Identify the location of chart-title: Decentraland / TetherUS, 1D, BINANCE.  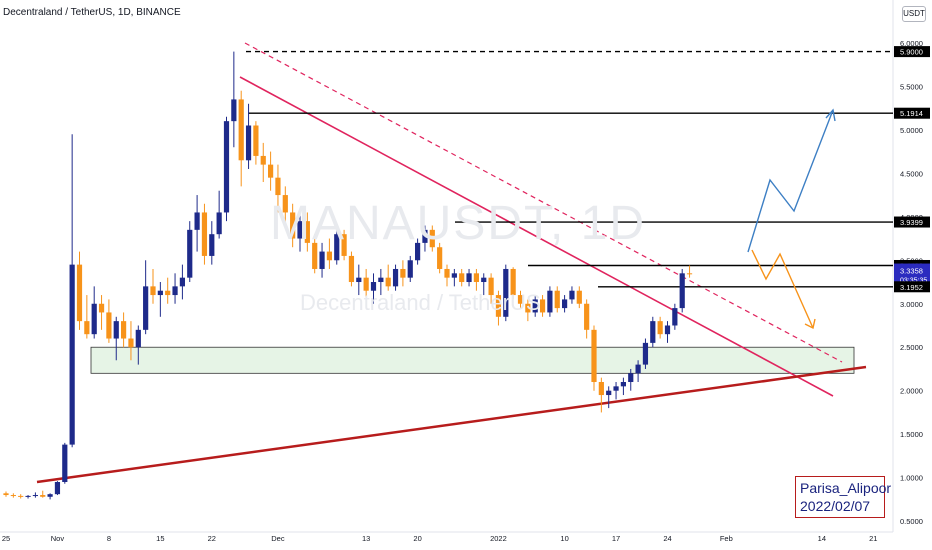
(92, 12).